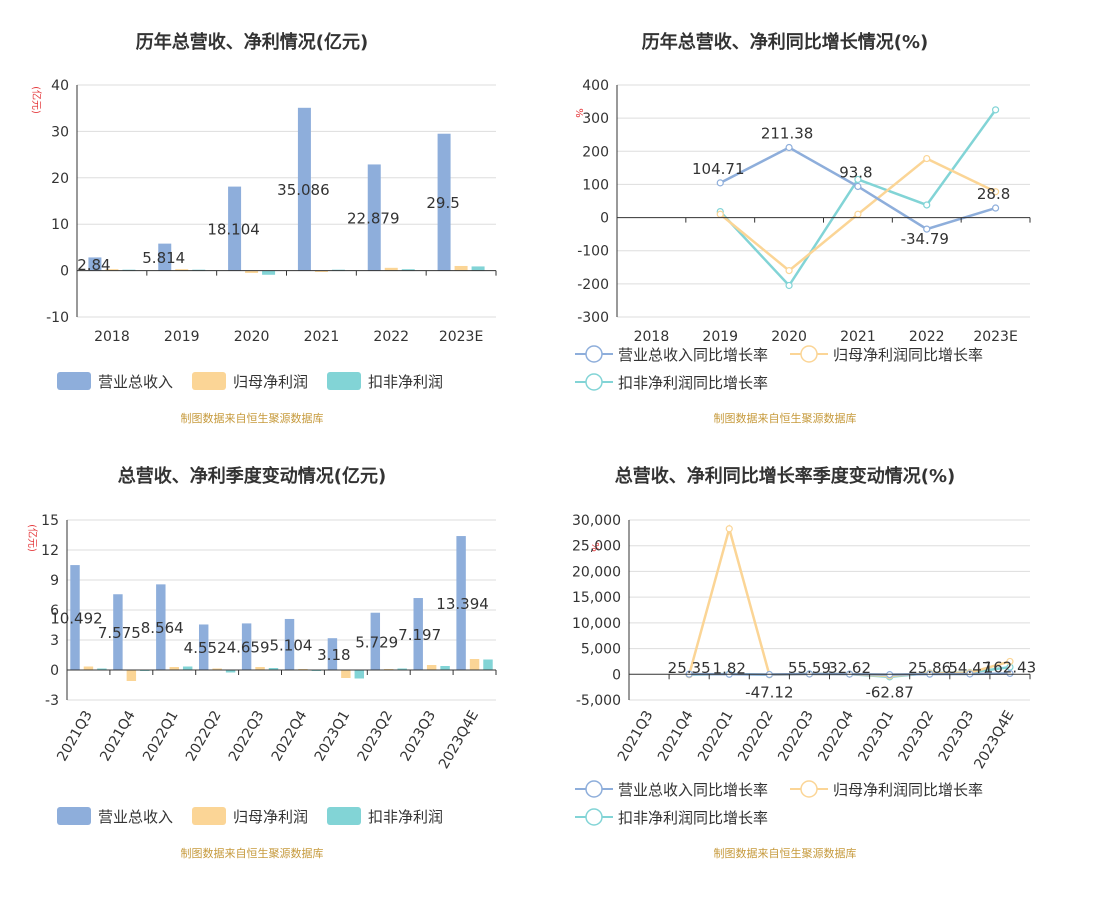  I want to click on chart-title: 历年总营收、净利同比增长情况(%), so click(785, 42).